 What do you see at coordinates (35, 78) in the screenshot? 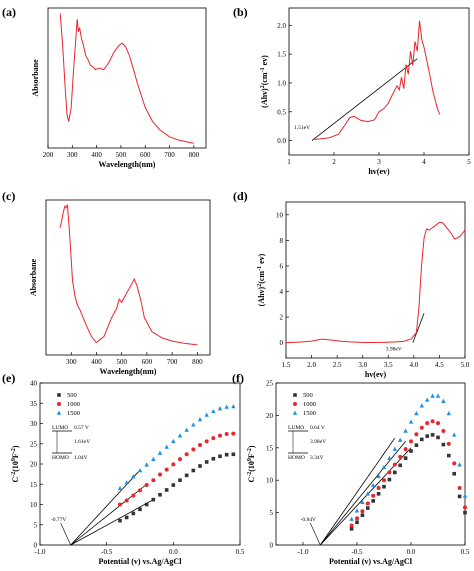
I see `y-axis-label: Absorbane` at bounding box center [35, 78].